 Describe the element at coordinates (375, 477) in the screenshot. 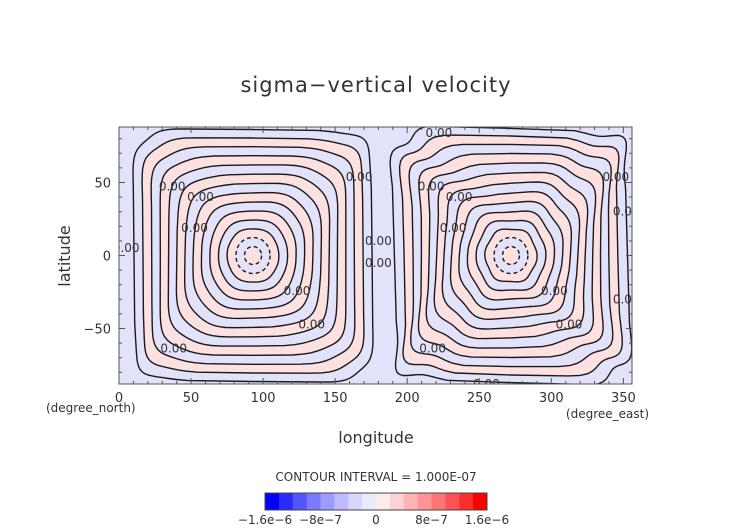

I see `contour-interval-label: CONTOUR INTERVAL = 1.000E-07` at that location.